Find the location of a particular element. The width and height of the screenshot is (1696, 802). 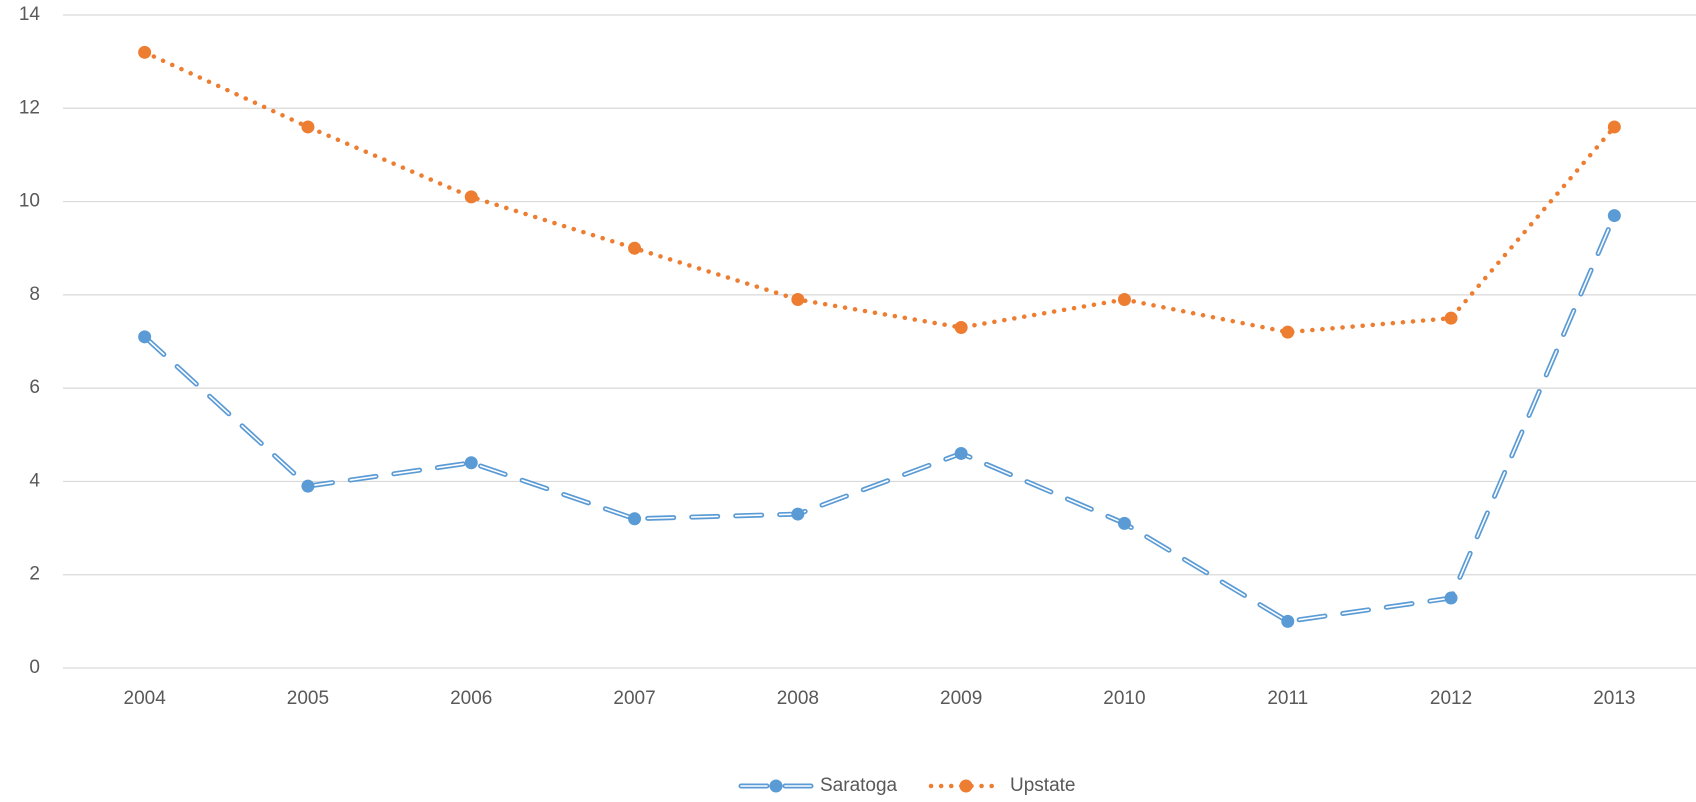

x-tick-label: 2006 is located at coordinates (471, 698).